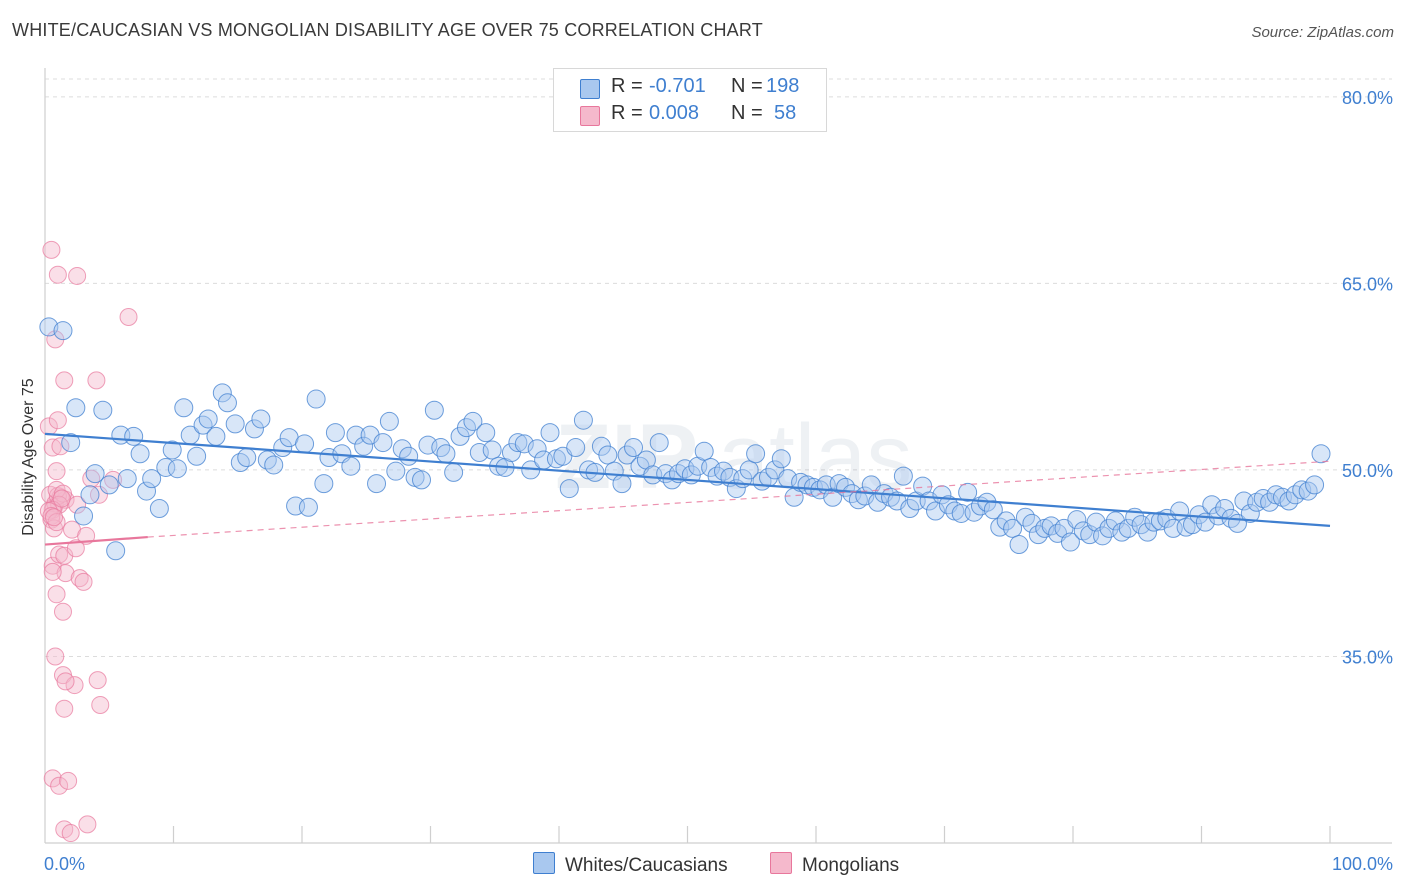  Describe the element at coordinates (815, 457) in the screenshot. I see `svg-text: atlas` at that location.